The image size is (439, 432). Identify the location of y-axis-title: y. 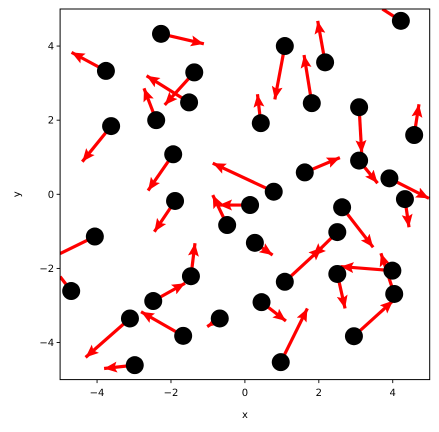
(17, 194).